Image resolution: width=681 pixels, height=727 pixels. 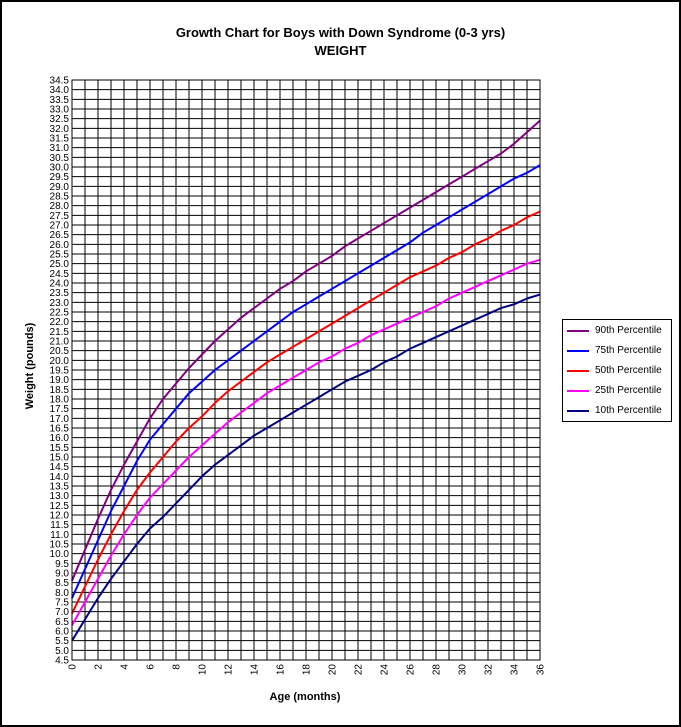 I want to click on y-tick-label: 30.5, so click(x=60, y=158).